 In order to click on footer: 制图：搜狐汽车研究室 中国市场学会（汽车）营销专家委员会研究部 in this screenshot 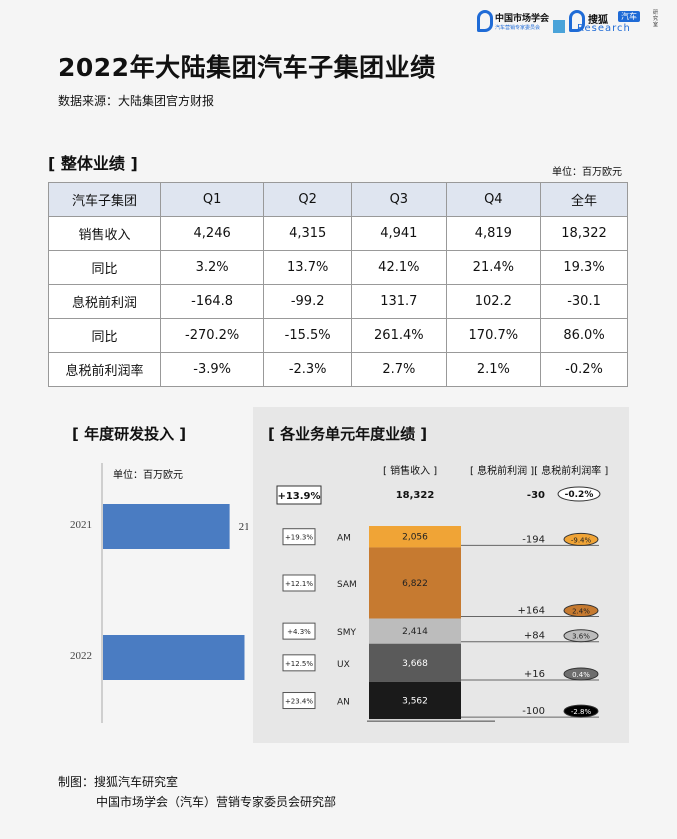, I will do `click(197, 792)`.